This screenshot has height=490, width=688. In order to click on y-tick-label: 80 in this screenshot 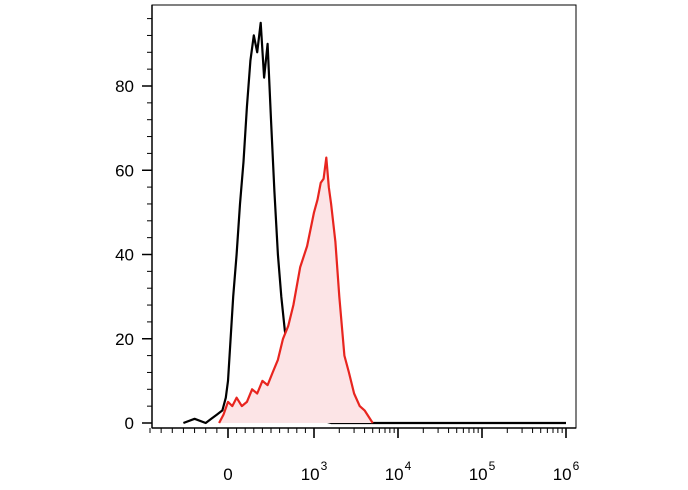, I will do `click(124, 86)`.